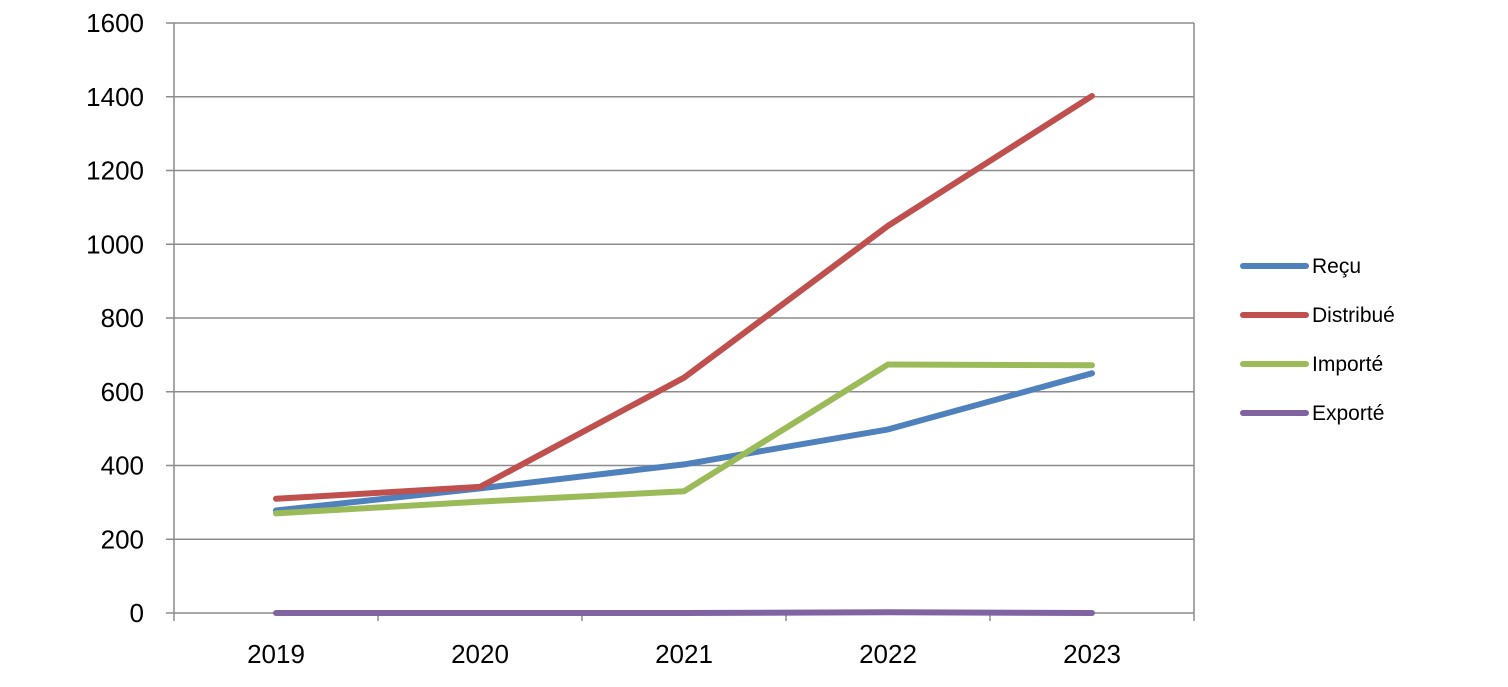 This screenshot has height=687, width=1508. I want to click on y-tick-label: 0, so click(137, 613).